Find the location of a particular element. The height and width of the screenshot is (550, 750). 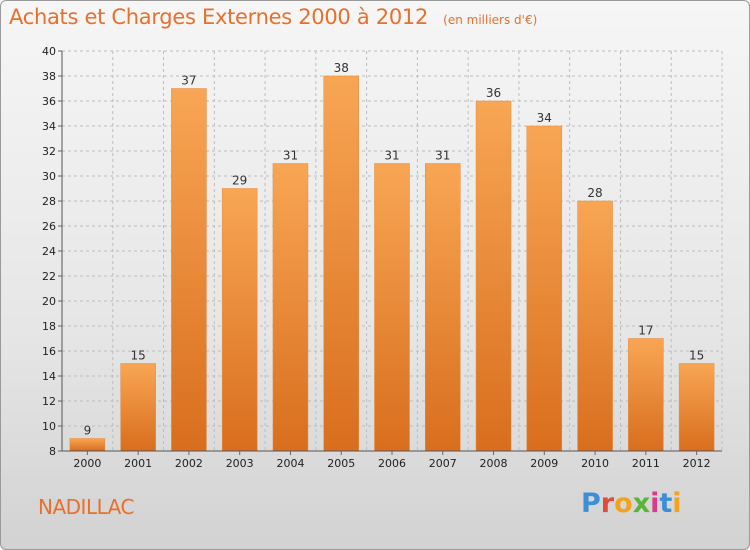

y-tick-label: 24 is located at coordinates (49, 251).